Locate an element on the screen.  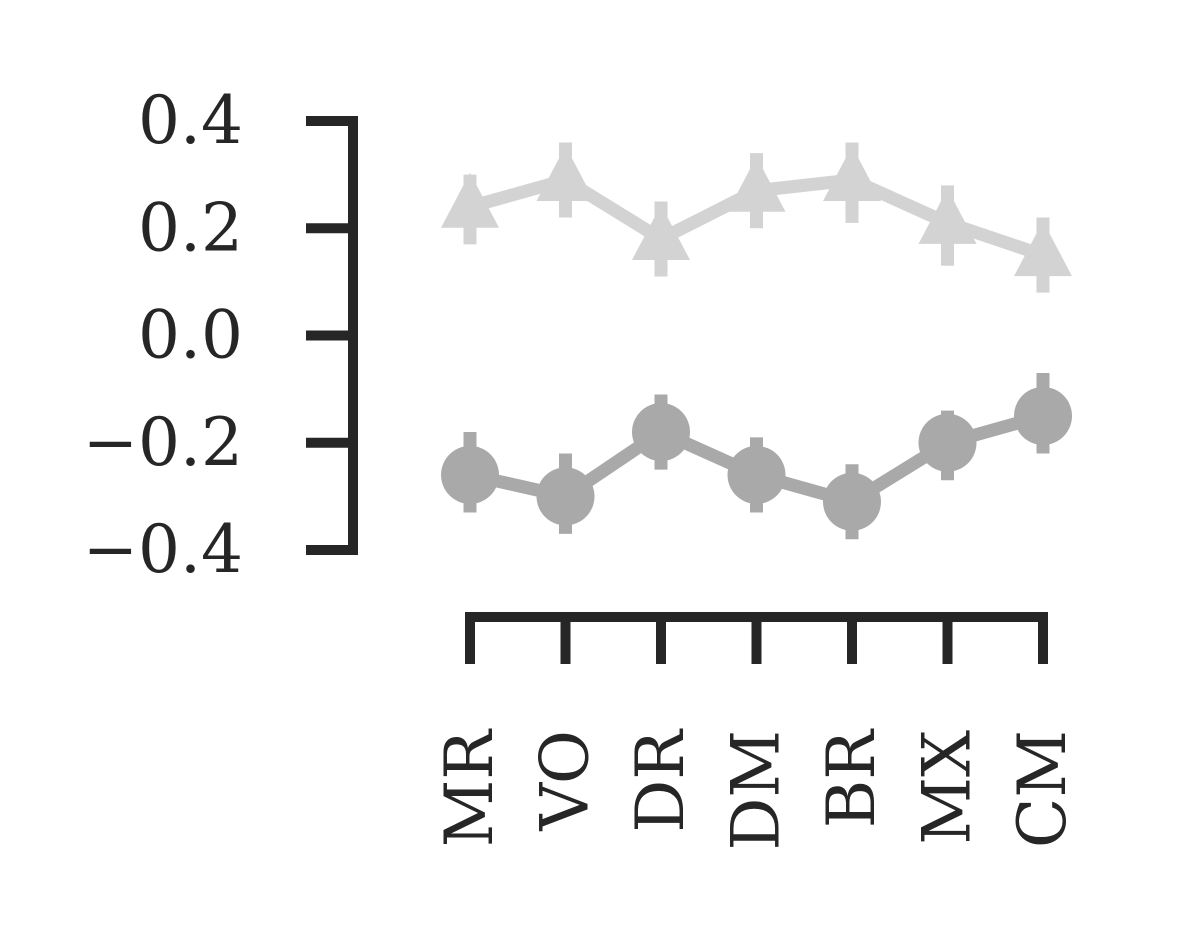
x-ticks: MR VO DR DM BR MX CM is located at coordinates (756, 734).